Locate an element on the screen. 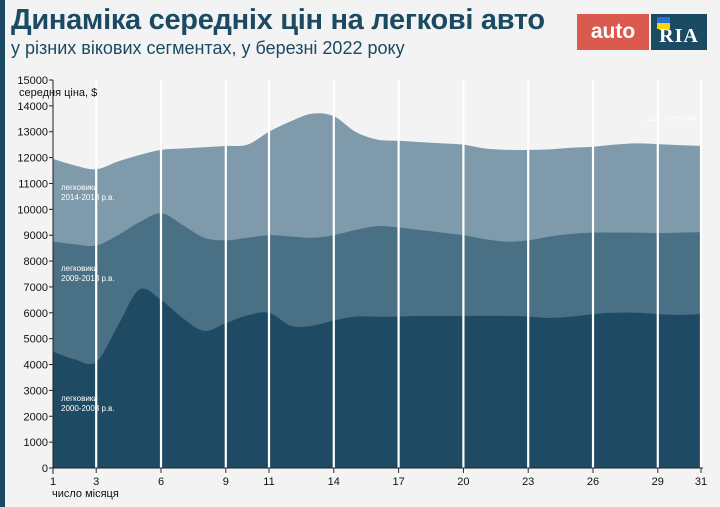 This screenshot has height=507, width=720. x-tick-label: 14 is located at coordinates (334, 482).